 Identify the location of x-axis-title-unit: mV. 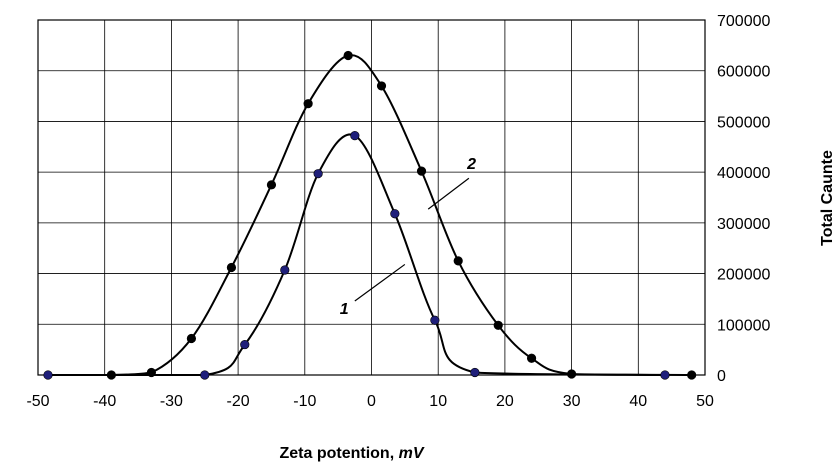
(412, 453).